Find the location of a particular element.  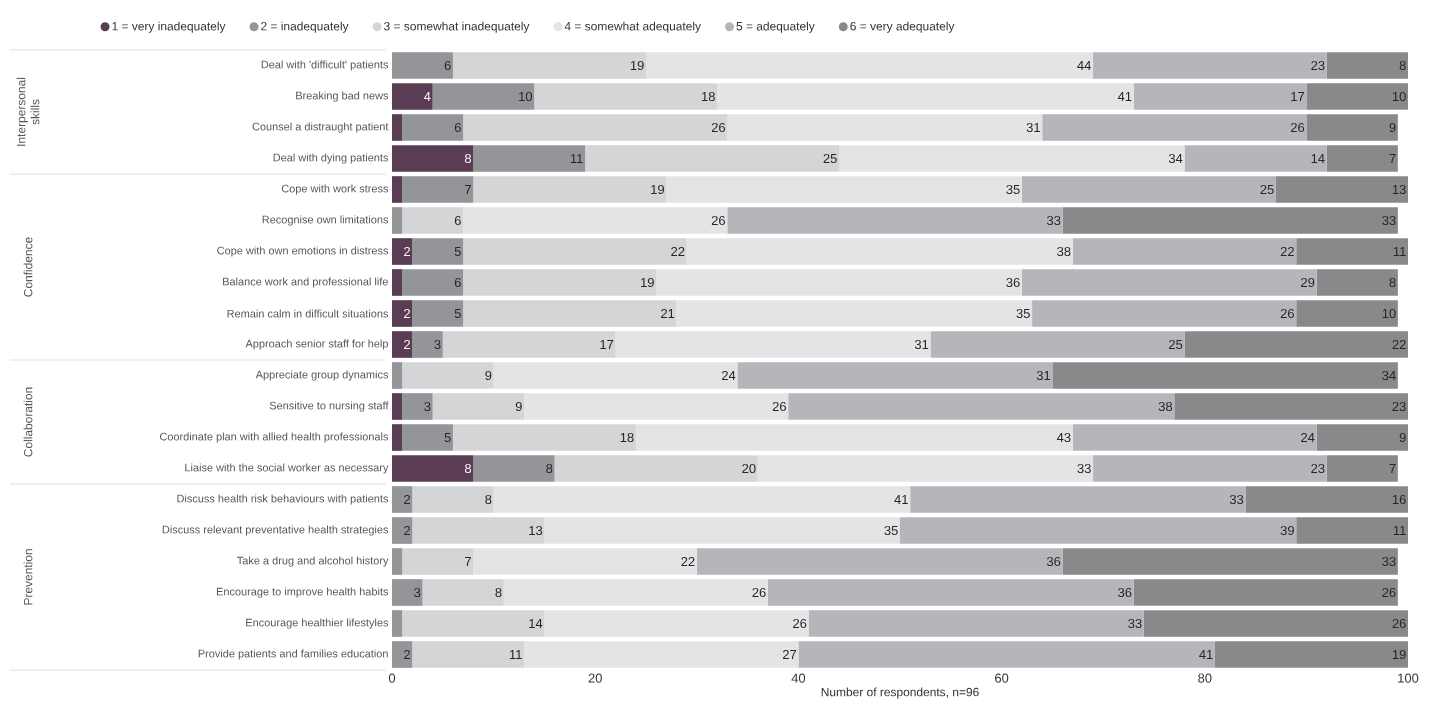

data-label: 6 is located at coordinates (457, 220).